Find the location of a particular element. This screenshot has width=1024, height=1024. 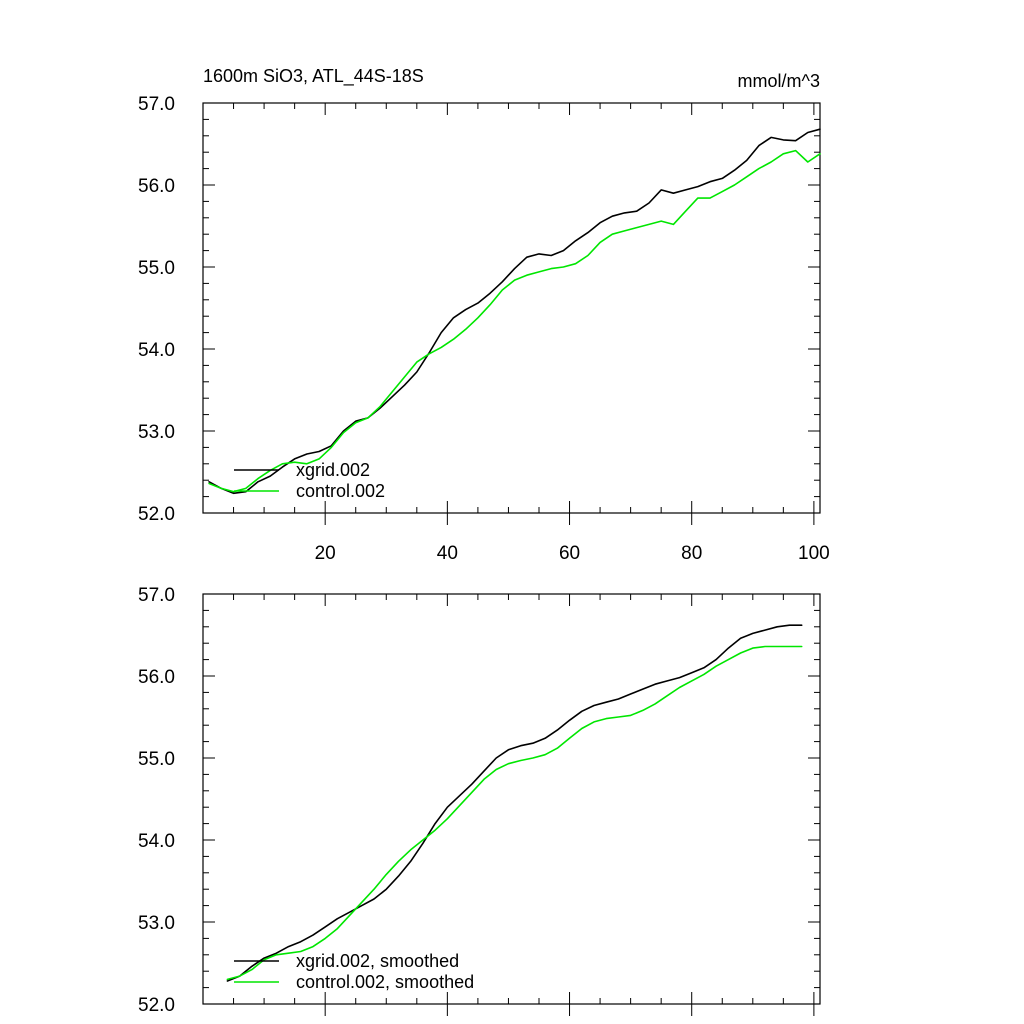

x-tick-label: 40 is located at coordinates (447, 553).